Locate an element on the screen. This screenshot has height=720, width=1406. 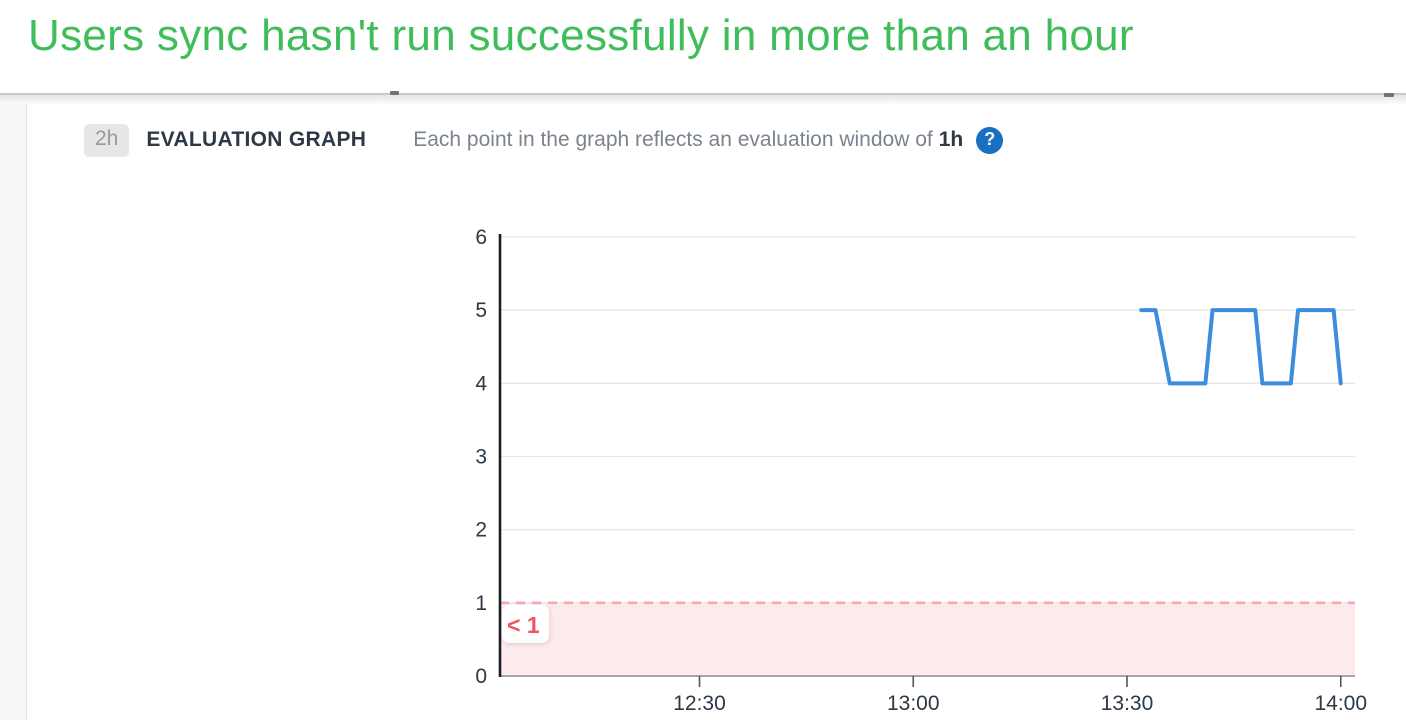
threshold-zone is located at coordinates (928, 639).